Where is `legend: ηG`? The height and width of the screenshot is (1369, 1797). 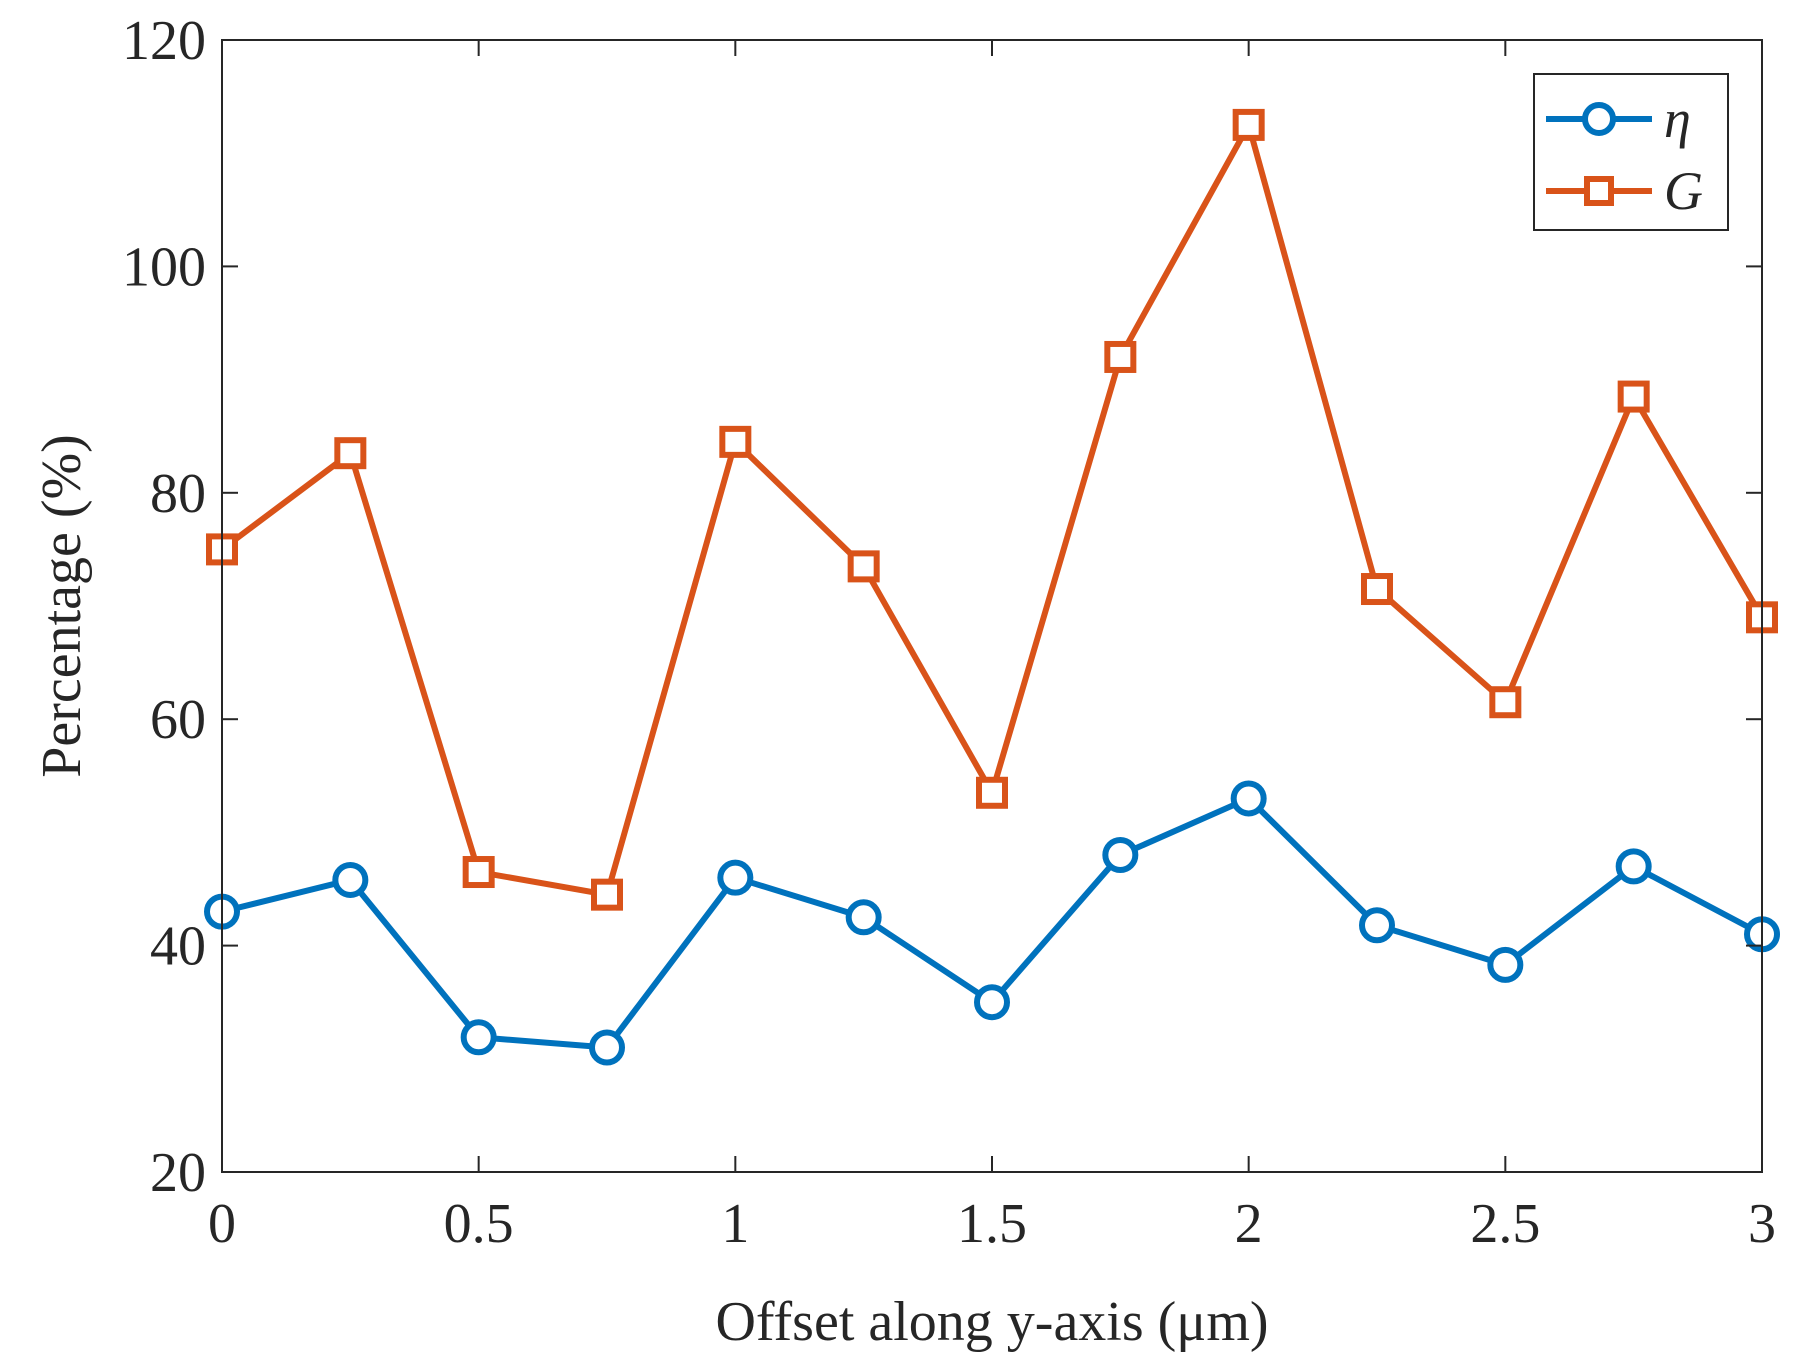
legend: ηG is located at coordinates (1631, 152).